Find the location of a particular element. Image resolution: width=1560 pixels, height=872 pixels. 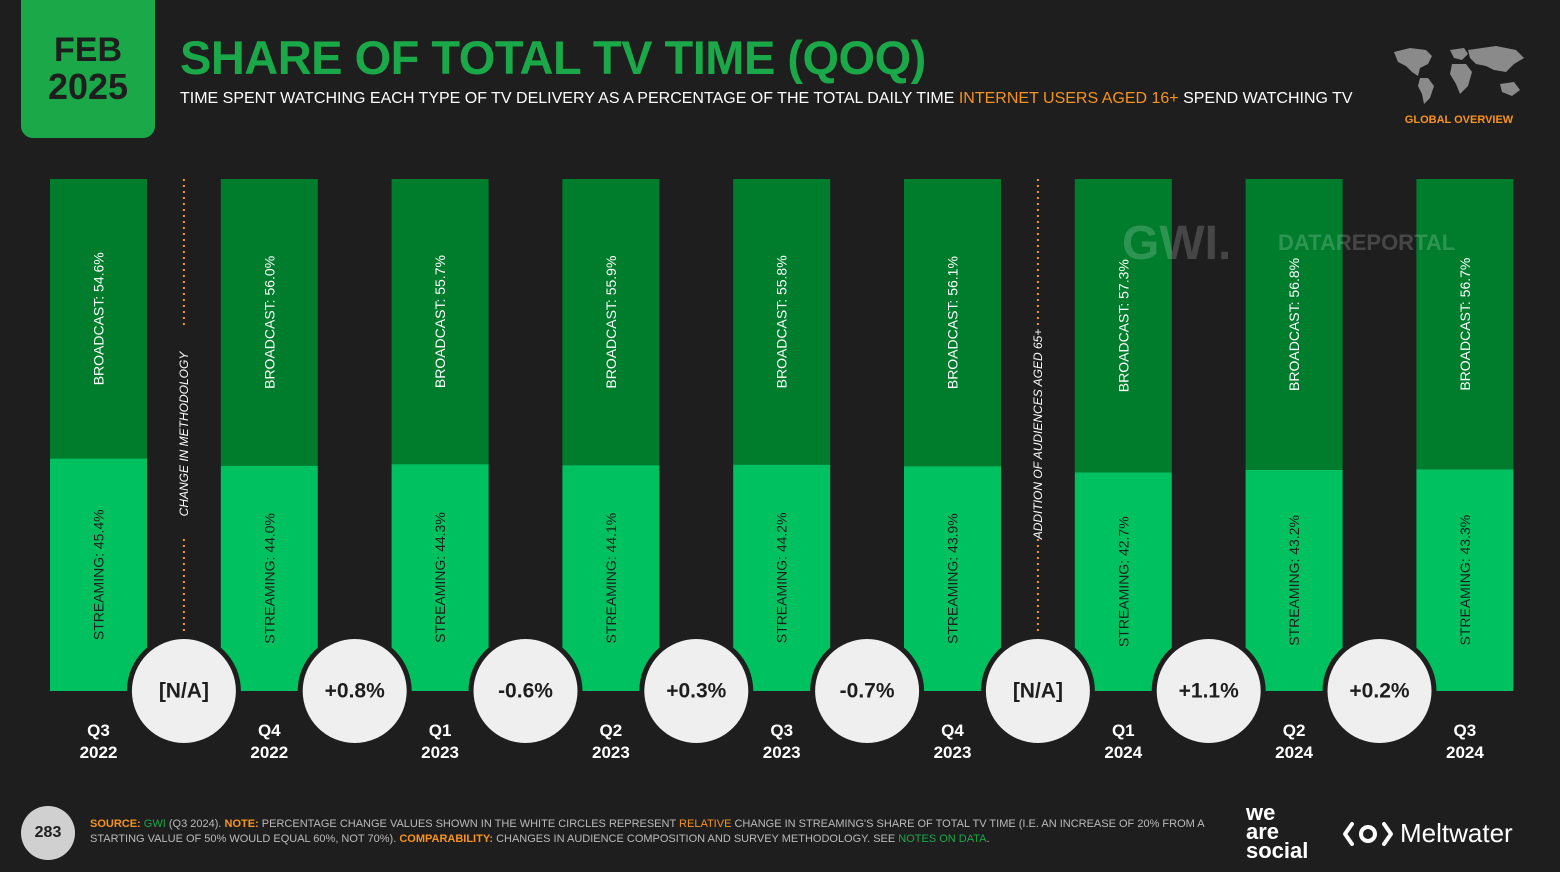

world-map-icon is located at coordinates (1459, 75).